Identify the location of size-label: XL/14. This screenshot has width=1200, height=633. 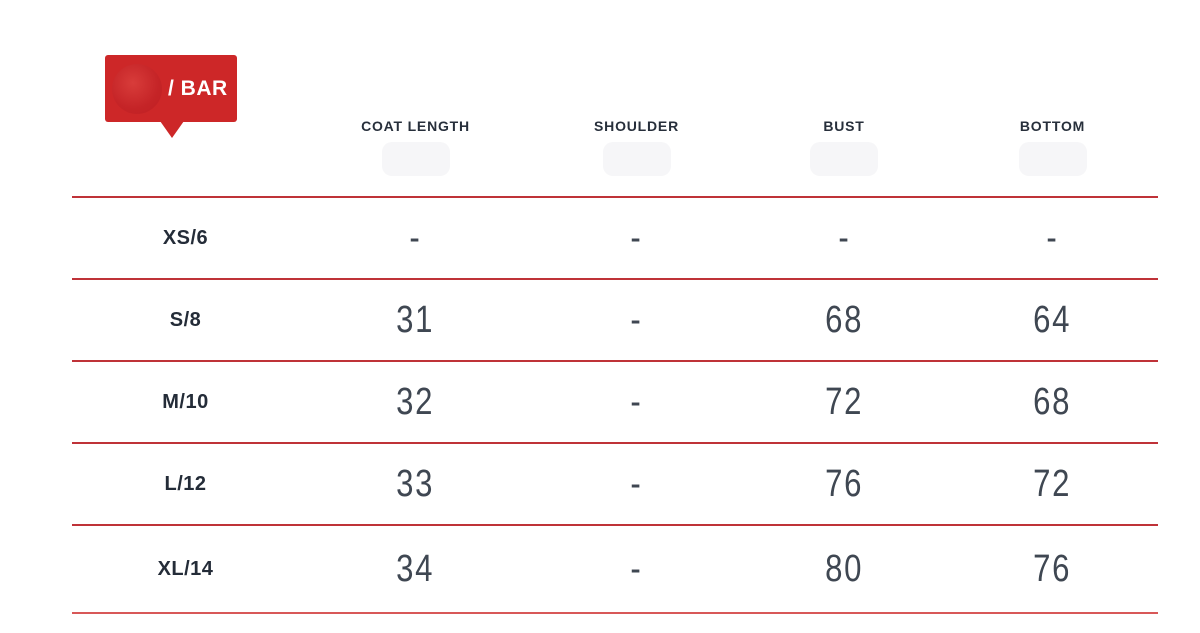
(185, 568).